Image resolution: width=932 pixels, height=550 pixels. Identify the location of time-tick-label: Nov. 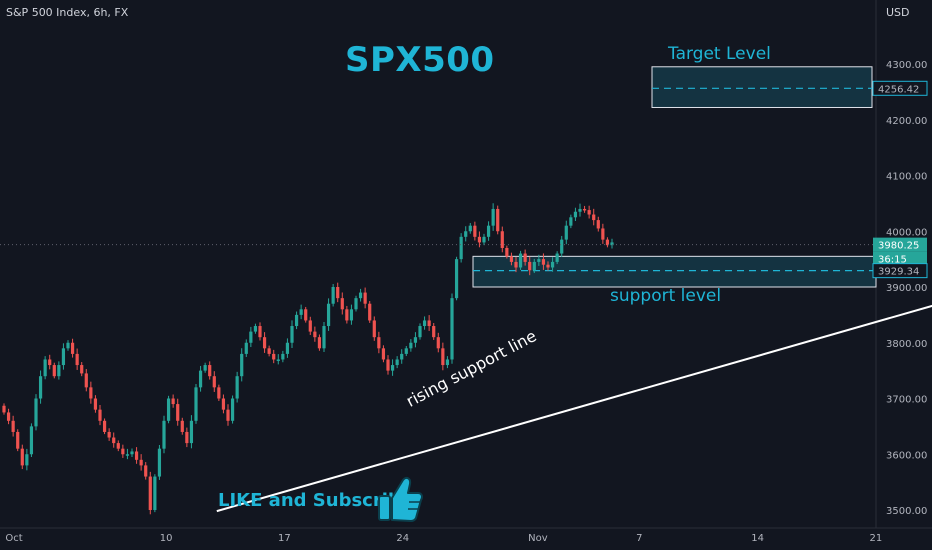
(538, 538).